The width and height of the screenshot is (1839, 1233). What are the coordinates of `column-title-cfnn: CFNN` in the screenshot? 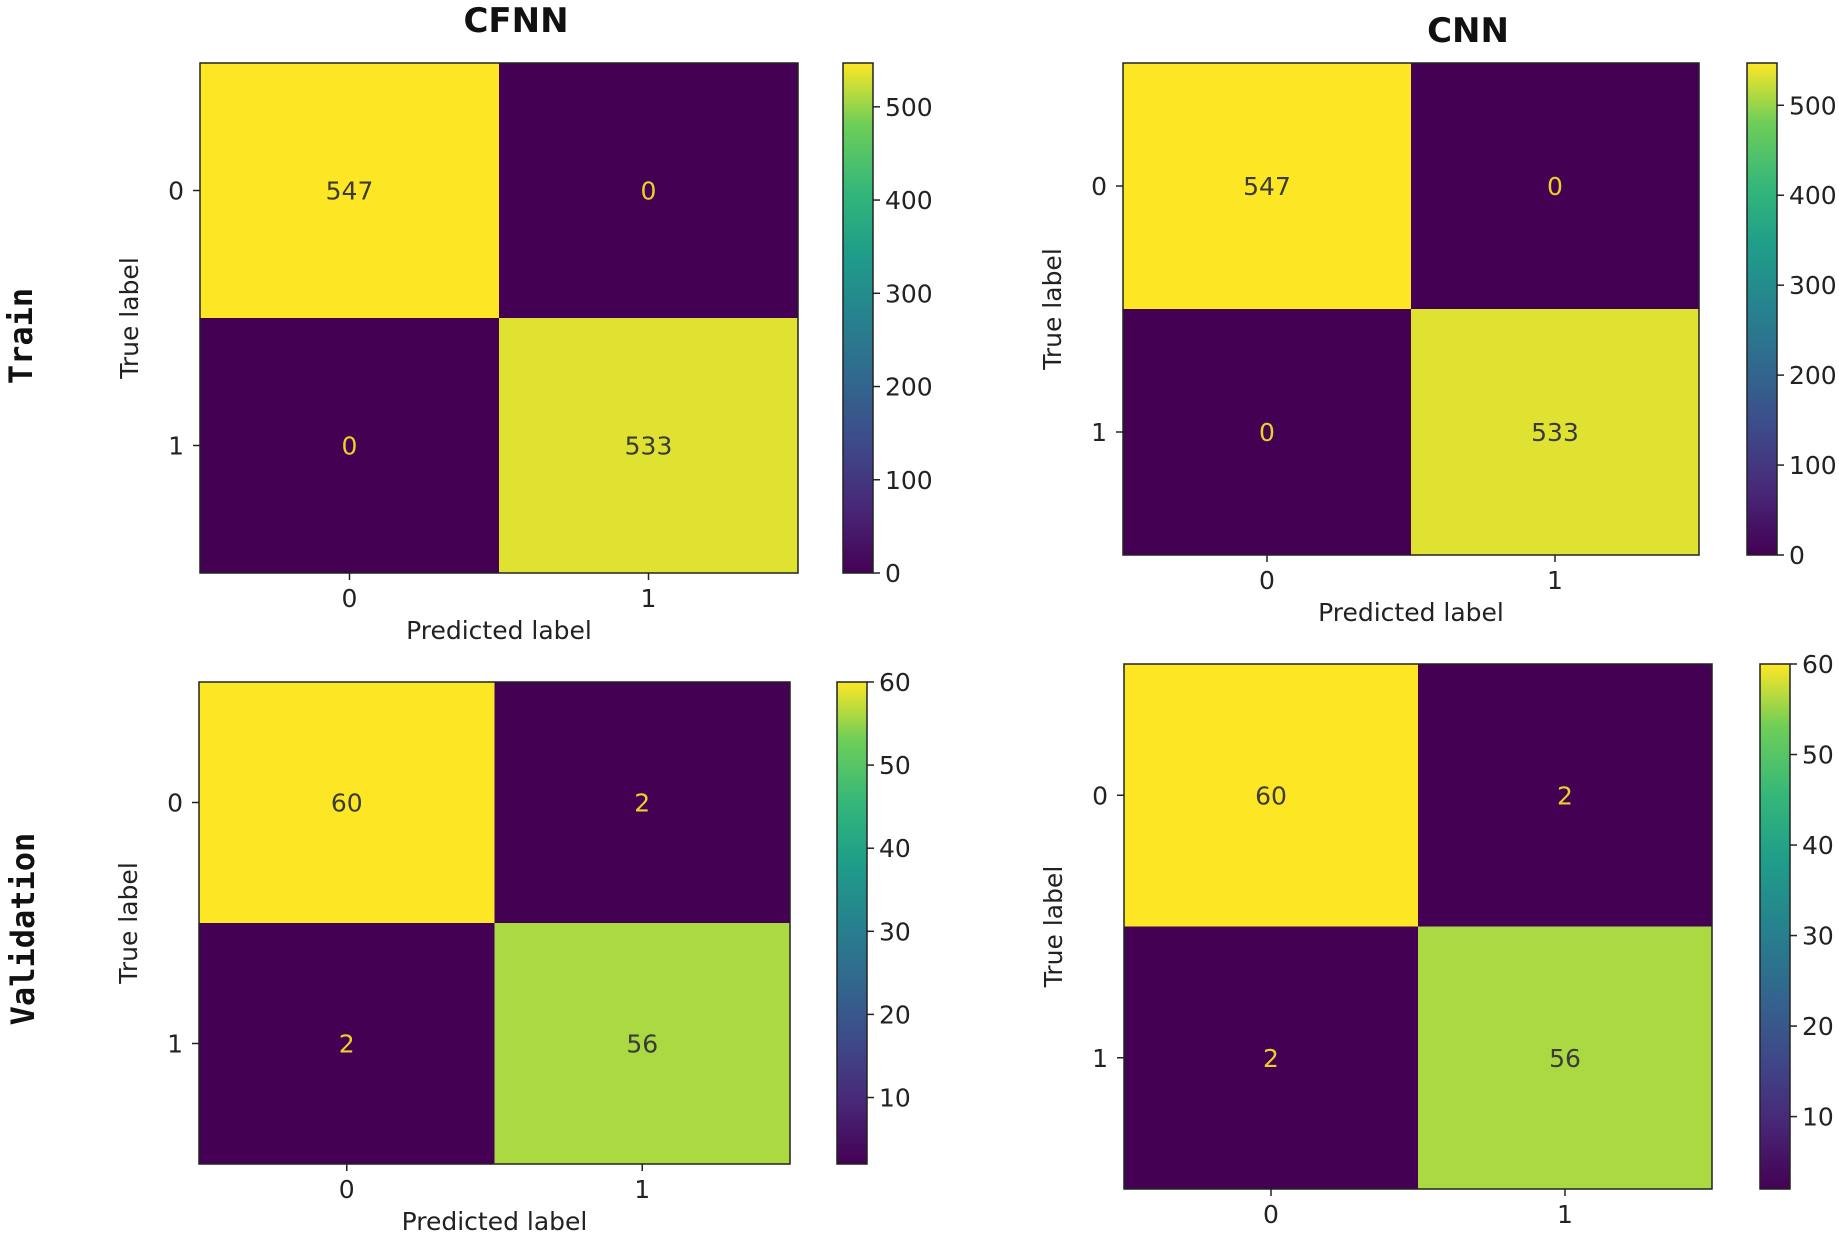 It's located at (515, 21).